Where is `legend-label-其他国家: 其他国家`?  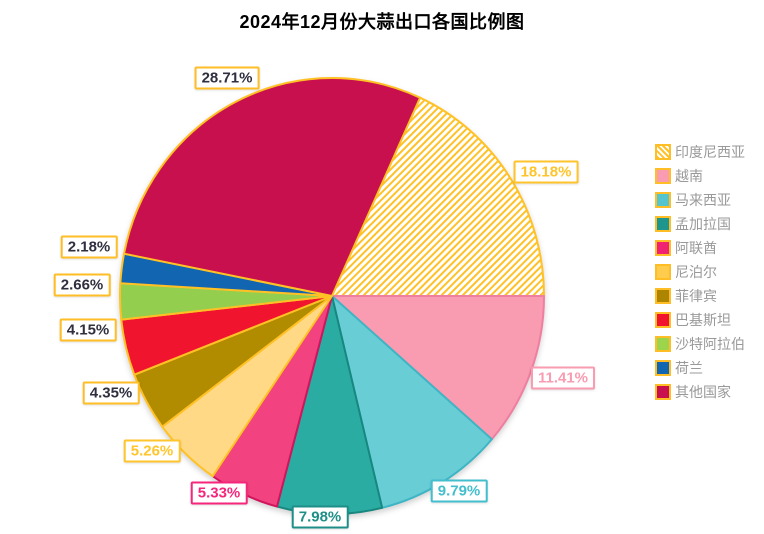
legend-label-其他国家: 其他国家 is located at coordinates (703, 392).